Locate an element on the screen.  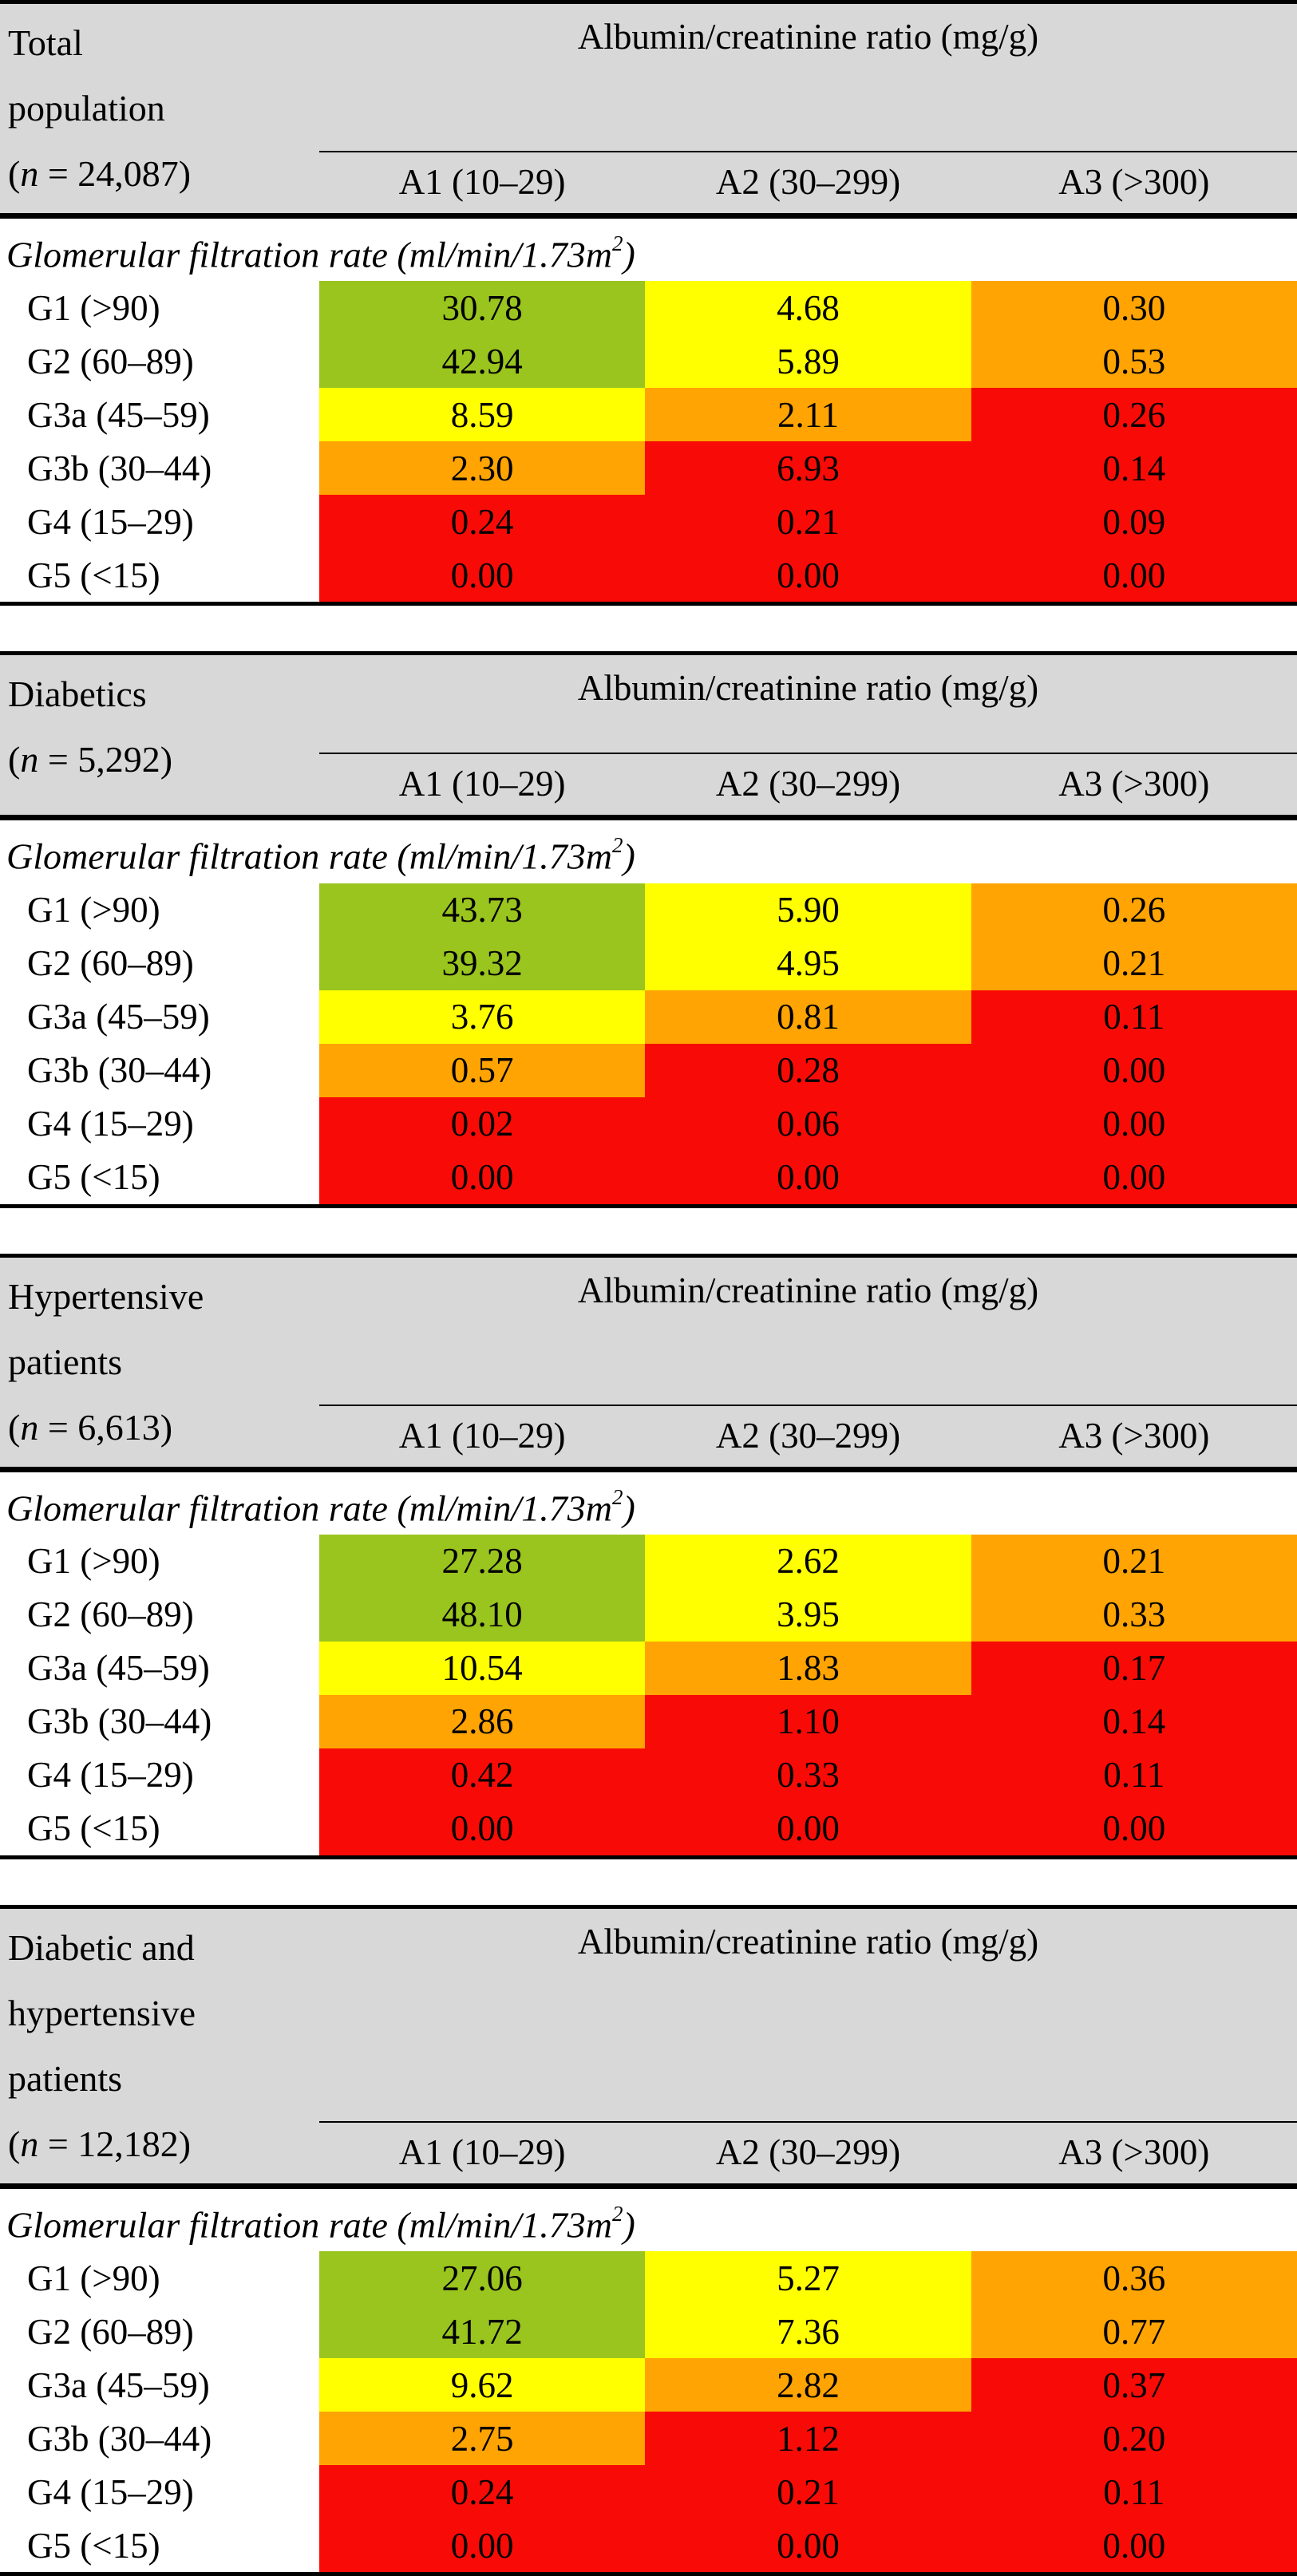
table-row: G4 (15–29) 0.24 0.21 0.09 is located at coordinates (648, 522).